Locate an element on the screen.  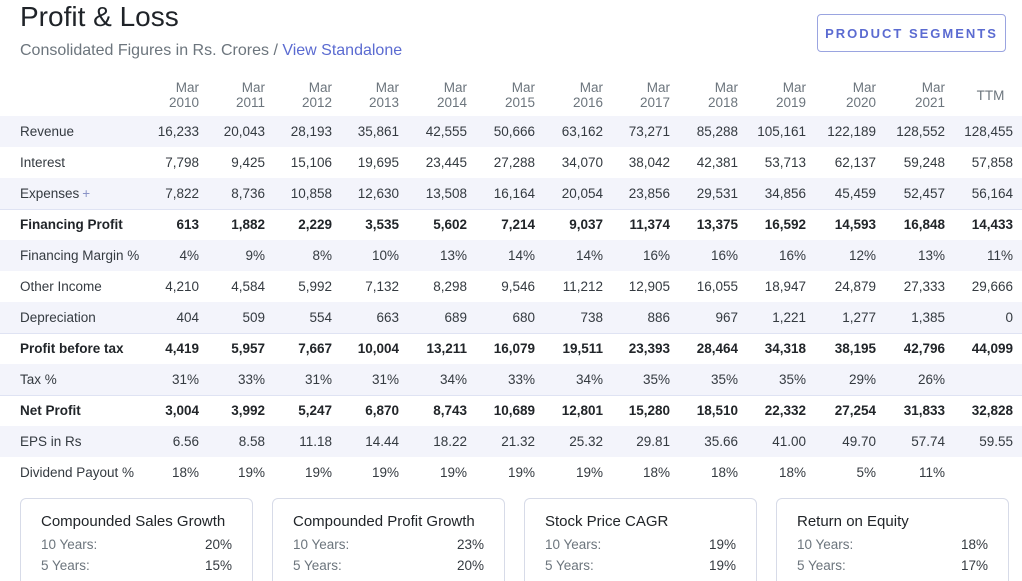
table-cell: 85,288 is located at coordinates (704, 131).